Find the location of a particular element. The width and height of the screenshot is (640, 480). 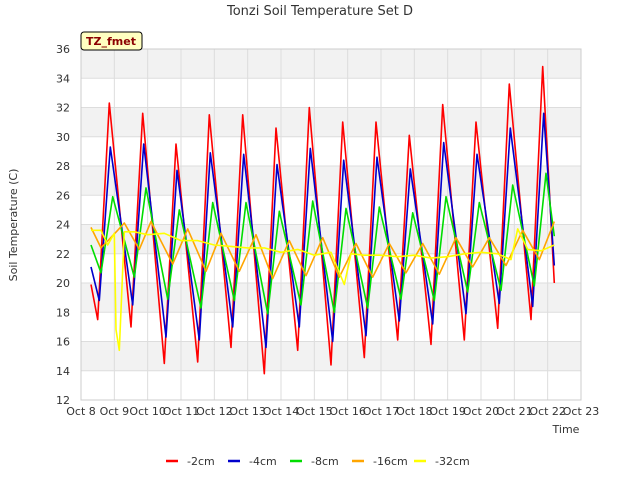

legend: -2cm -4cm -8cm -16cm -32cm is located at coordinates (318, 461).